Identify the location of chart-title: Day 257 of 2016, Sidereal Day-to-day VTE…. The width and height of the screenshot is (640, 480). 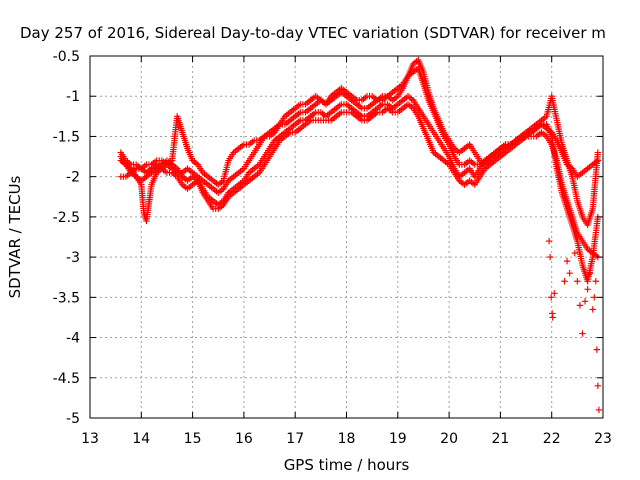
(313, 33).